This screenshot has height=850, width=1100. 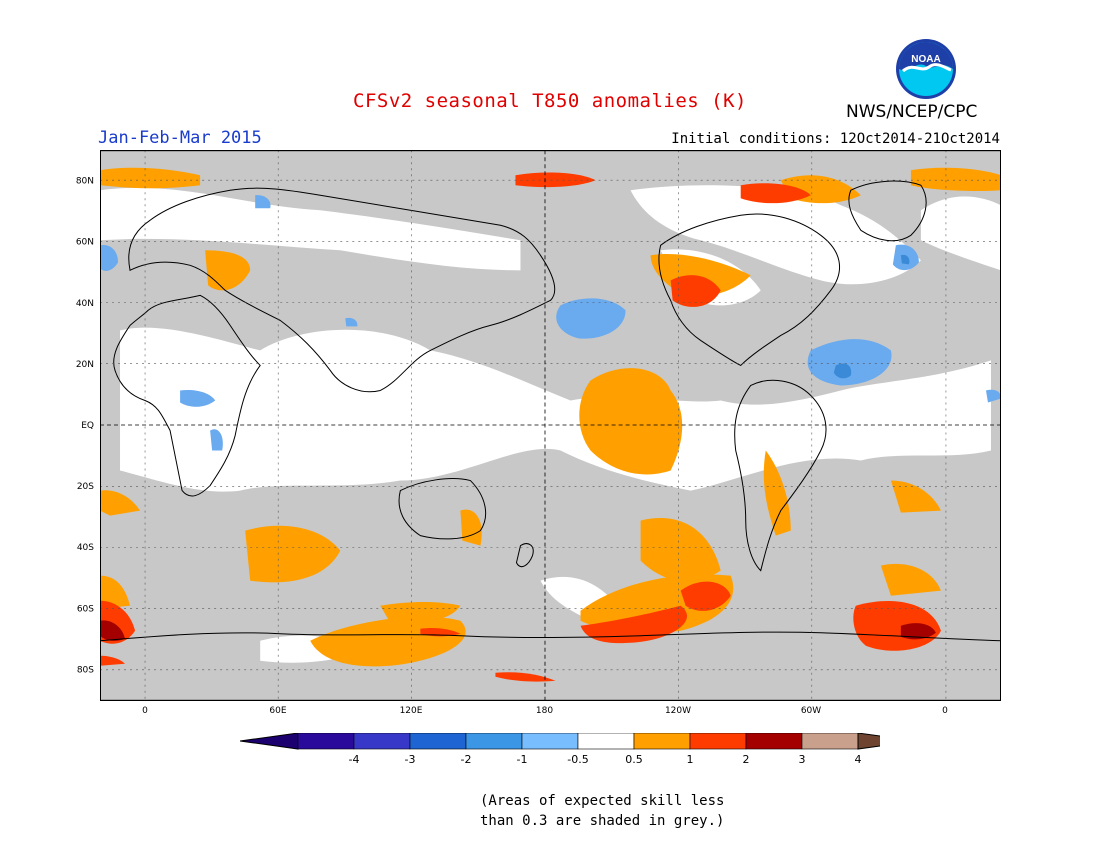 I want to click on colorbar-label: 4, so click(x=858, y=759).